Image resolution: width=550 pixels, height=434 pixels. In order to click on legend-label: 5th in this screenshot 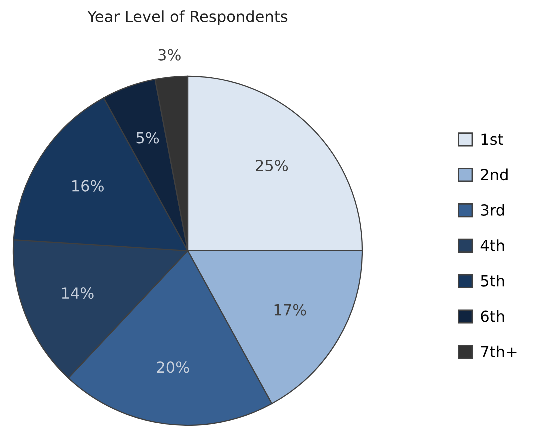, I will do `click(492, 281)`.